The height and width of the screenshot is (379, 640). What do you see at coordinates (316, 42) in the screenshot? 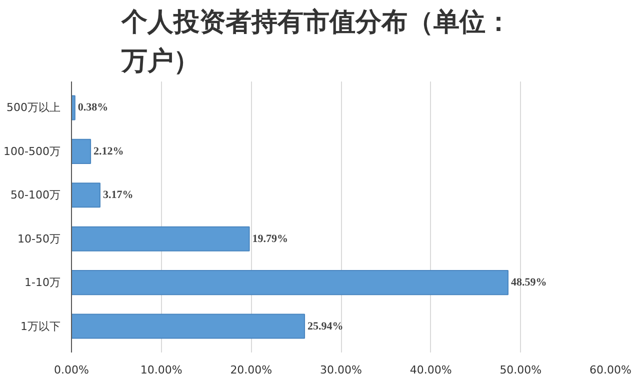
I see `chart-title: 个人投资者持有市值分布（单位：万户）` at bounding box center [316, 42].